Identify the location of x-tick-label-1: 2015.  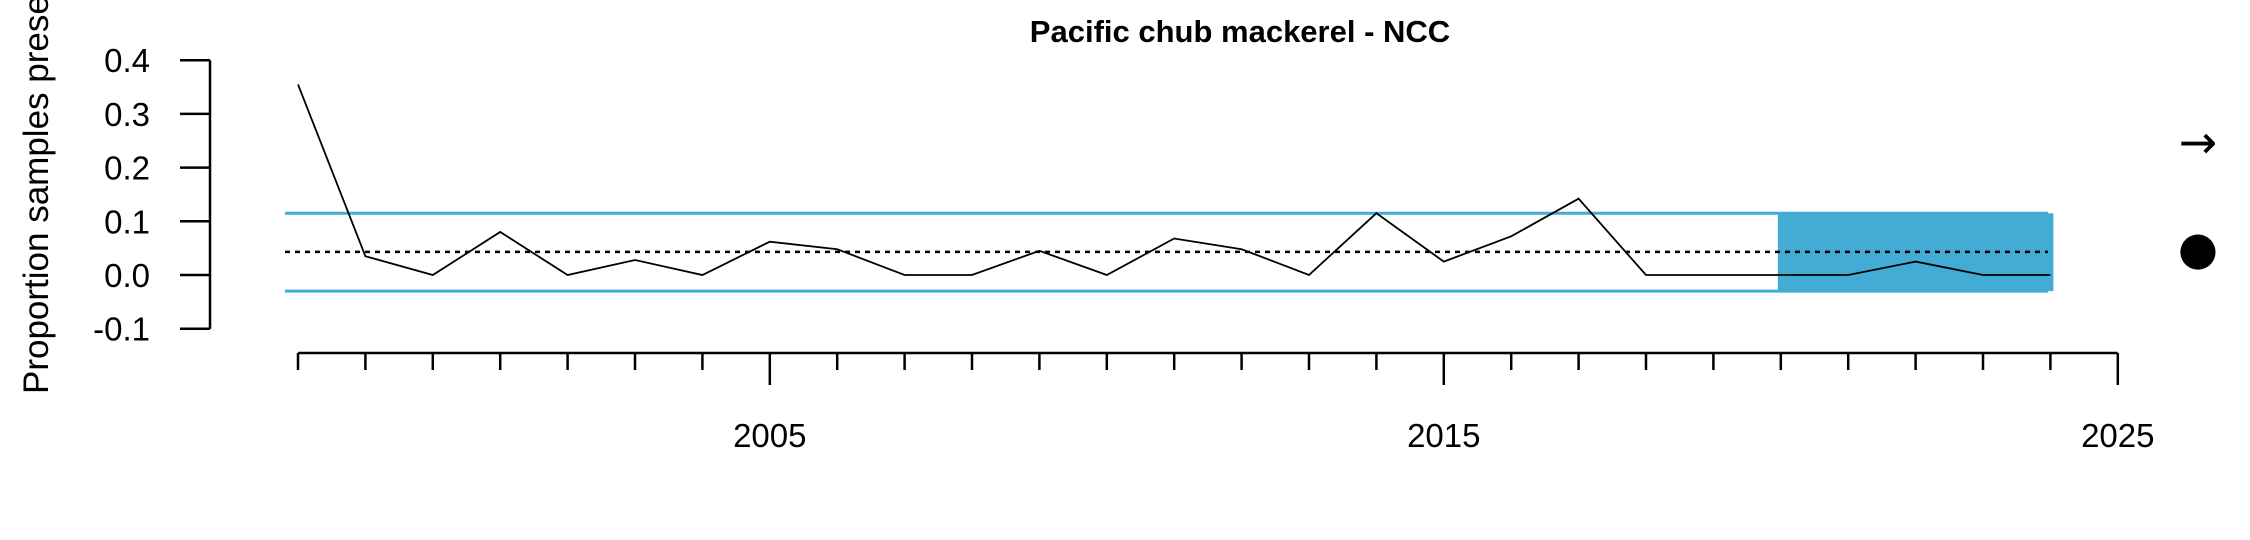
(1443, 435).